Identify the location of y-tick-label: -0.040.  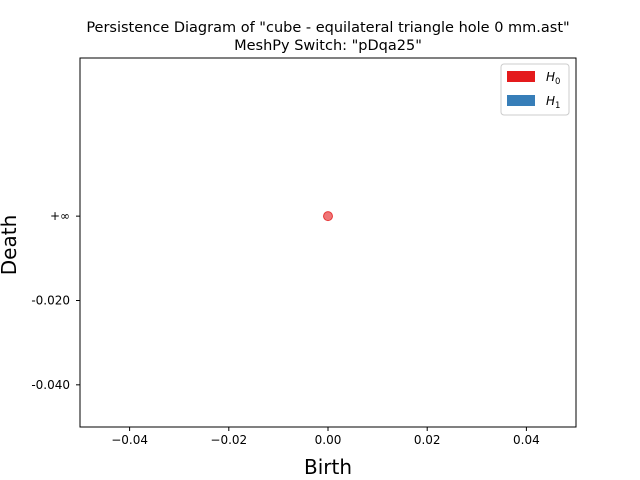
(50, 385).